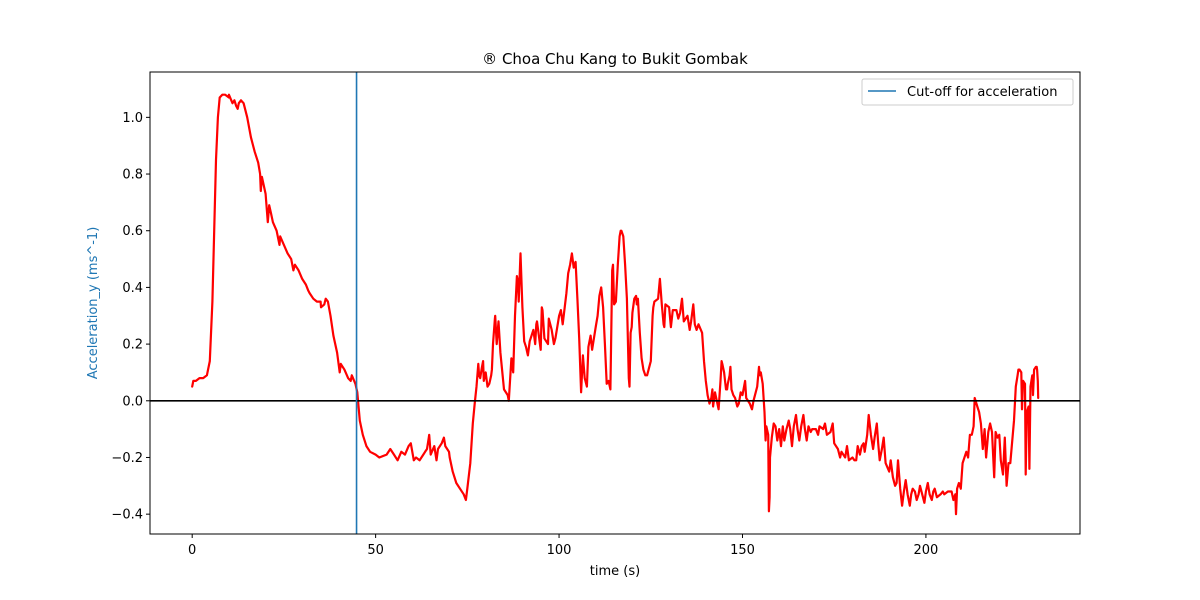  Describe the element at coordinates (926, 550) in the screenshot. I see `x-tick-label: 200` at that location.